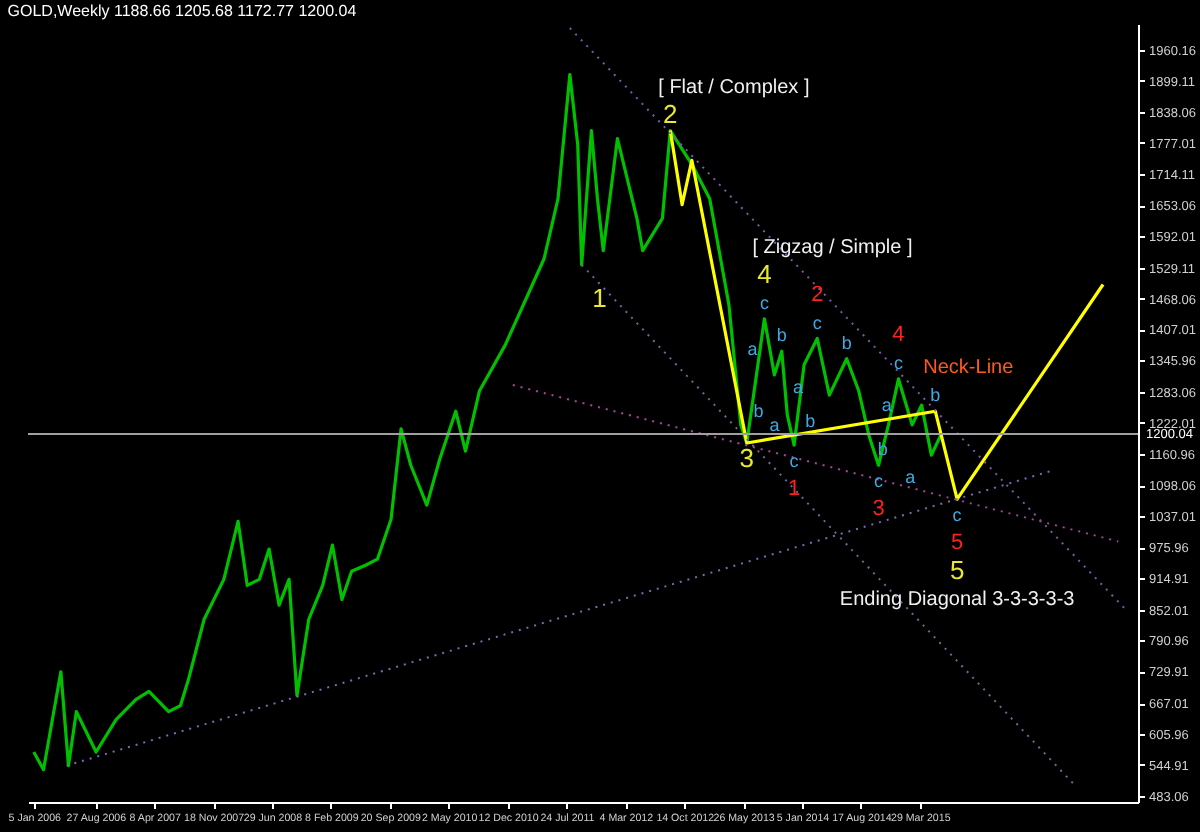 The height and width of the screenshot is (832, 1200). Describe the element at coordinates (957, 600) in the screenshot. I see `annotation: Ending Diagonal 3-3-3-3-3` at that location.